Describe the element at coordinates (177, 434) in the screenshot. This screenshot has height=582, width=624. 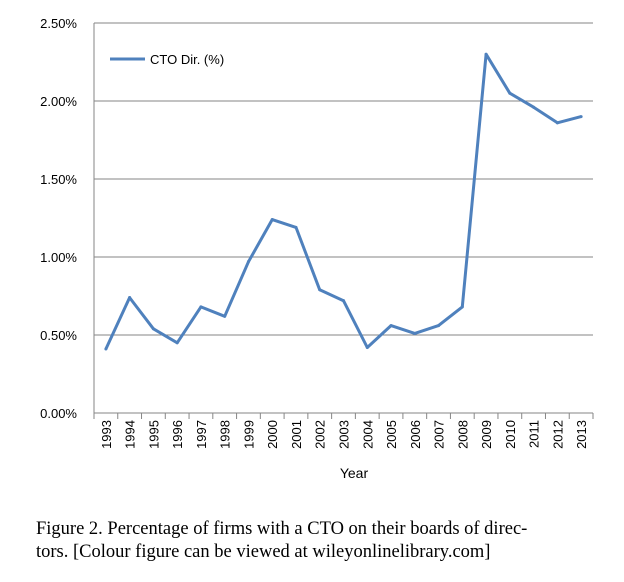
I see `x-tick-label: 1996` at that location.